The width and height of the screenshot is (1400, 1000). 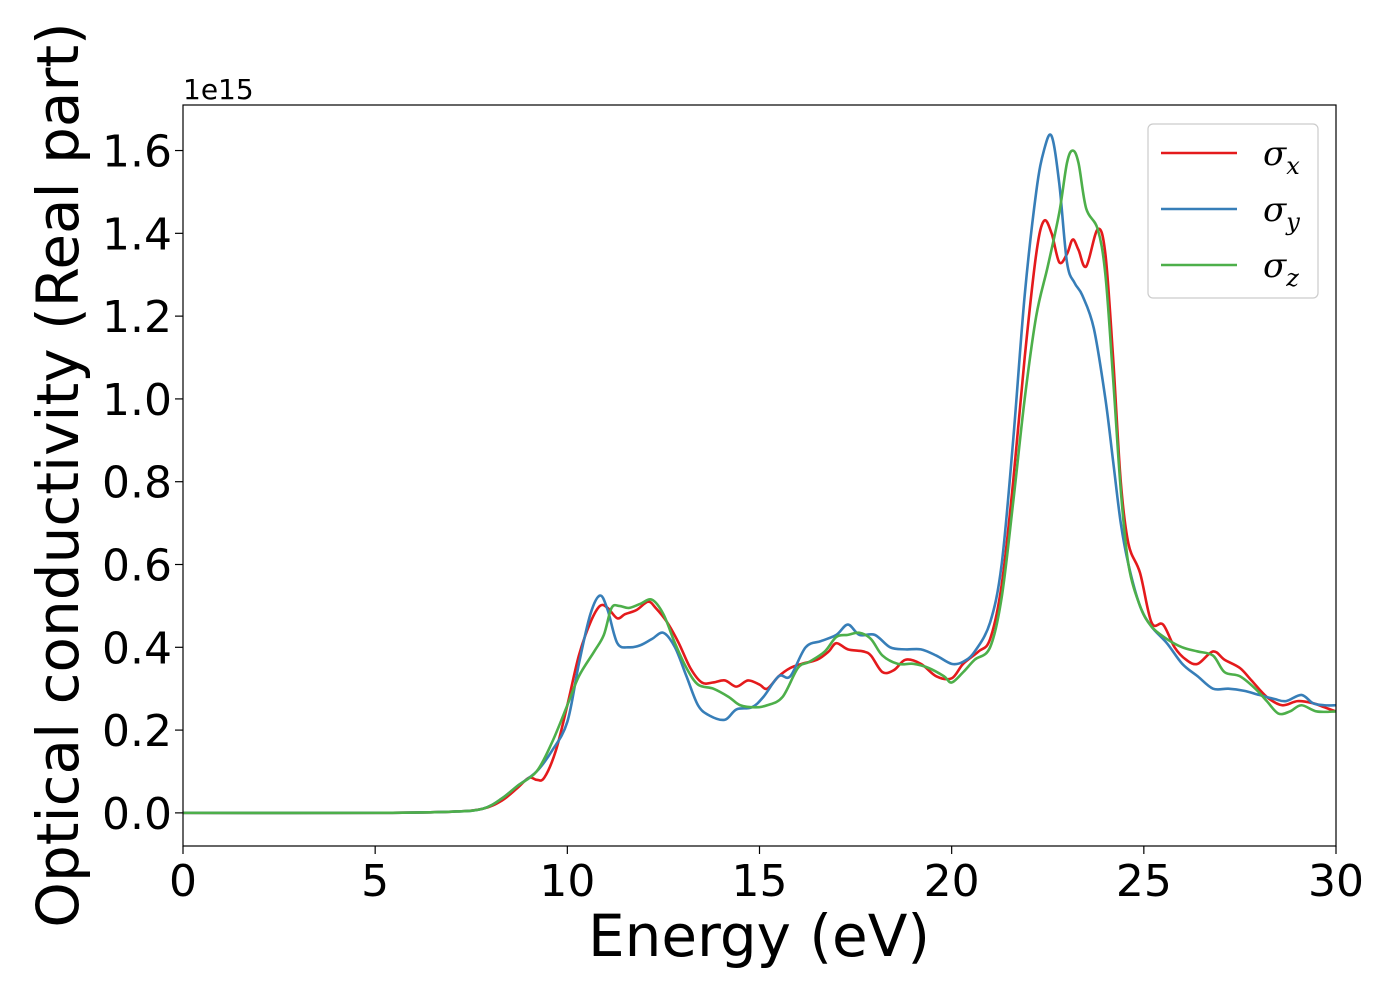 I want to click on x-tick-label: 0, so click(x=183, y=881).